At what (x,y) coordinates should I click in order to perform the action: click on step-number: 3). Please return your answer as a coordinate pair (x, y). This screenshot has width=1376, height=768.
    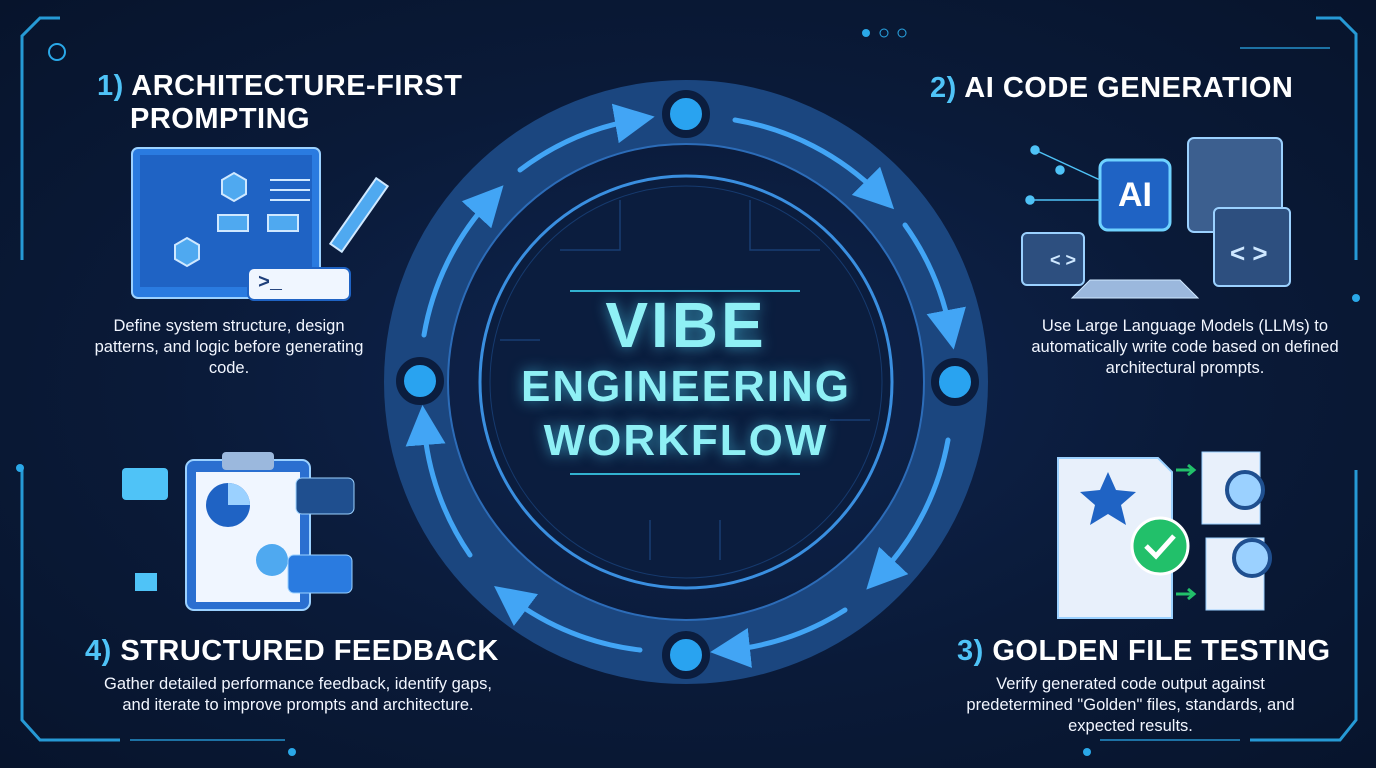
    Looking at the image, I should click on (970, 651).